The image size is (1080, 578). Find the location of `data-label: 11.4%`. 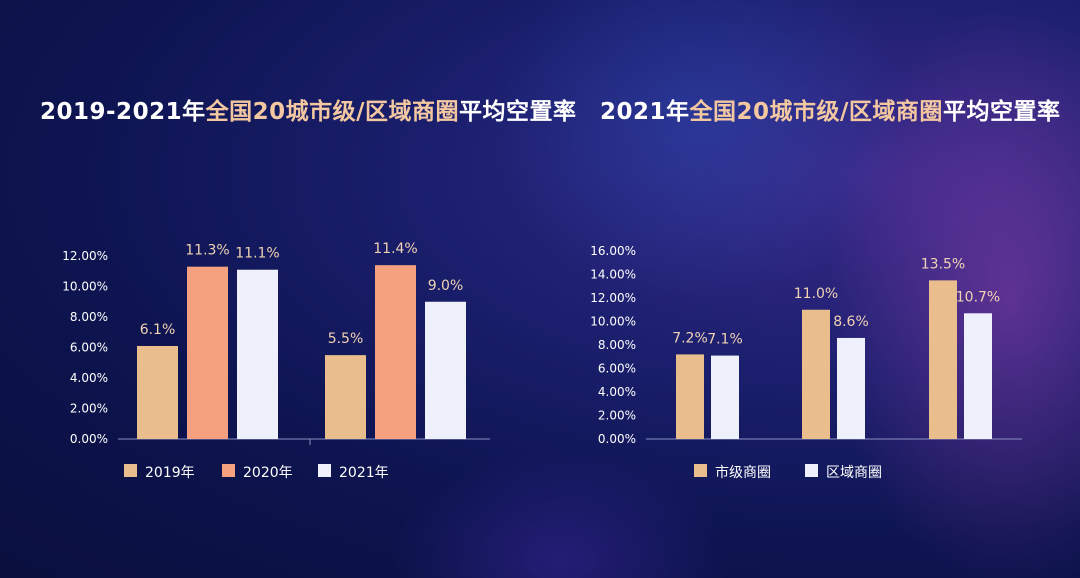

data-label: 11.4% is located at coordinates (395, 249).